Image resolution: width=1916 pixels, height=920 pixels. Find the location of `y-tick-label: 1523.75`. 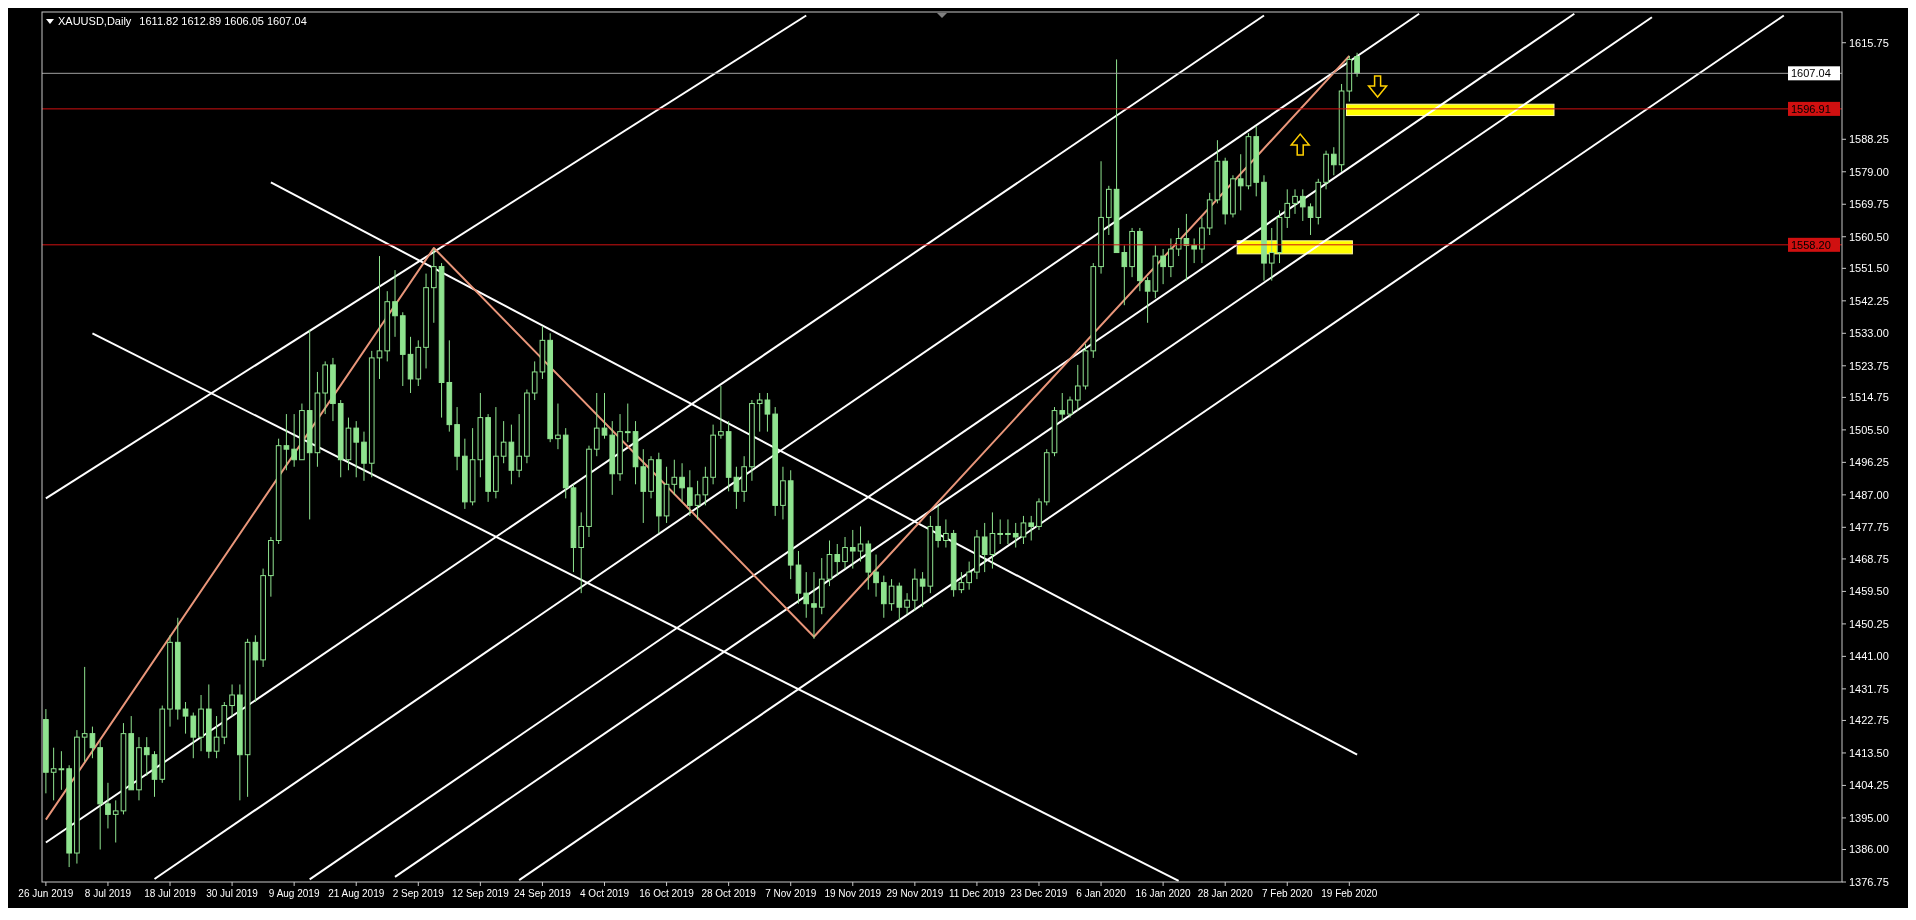

y-tick-label: 1523.75 is located at coordinates (1869, 365).